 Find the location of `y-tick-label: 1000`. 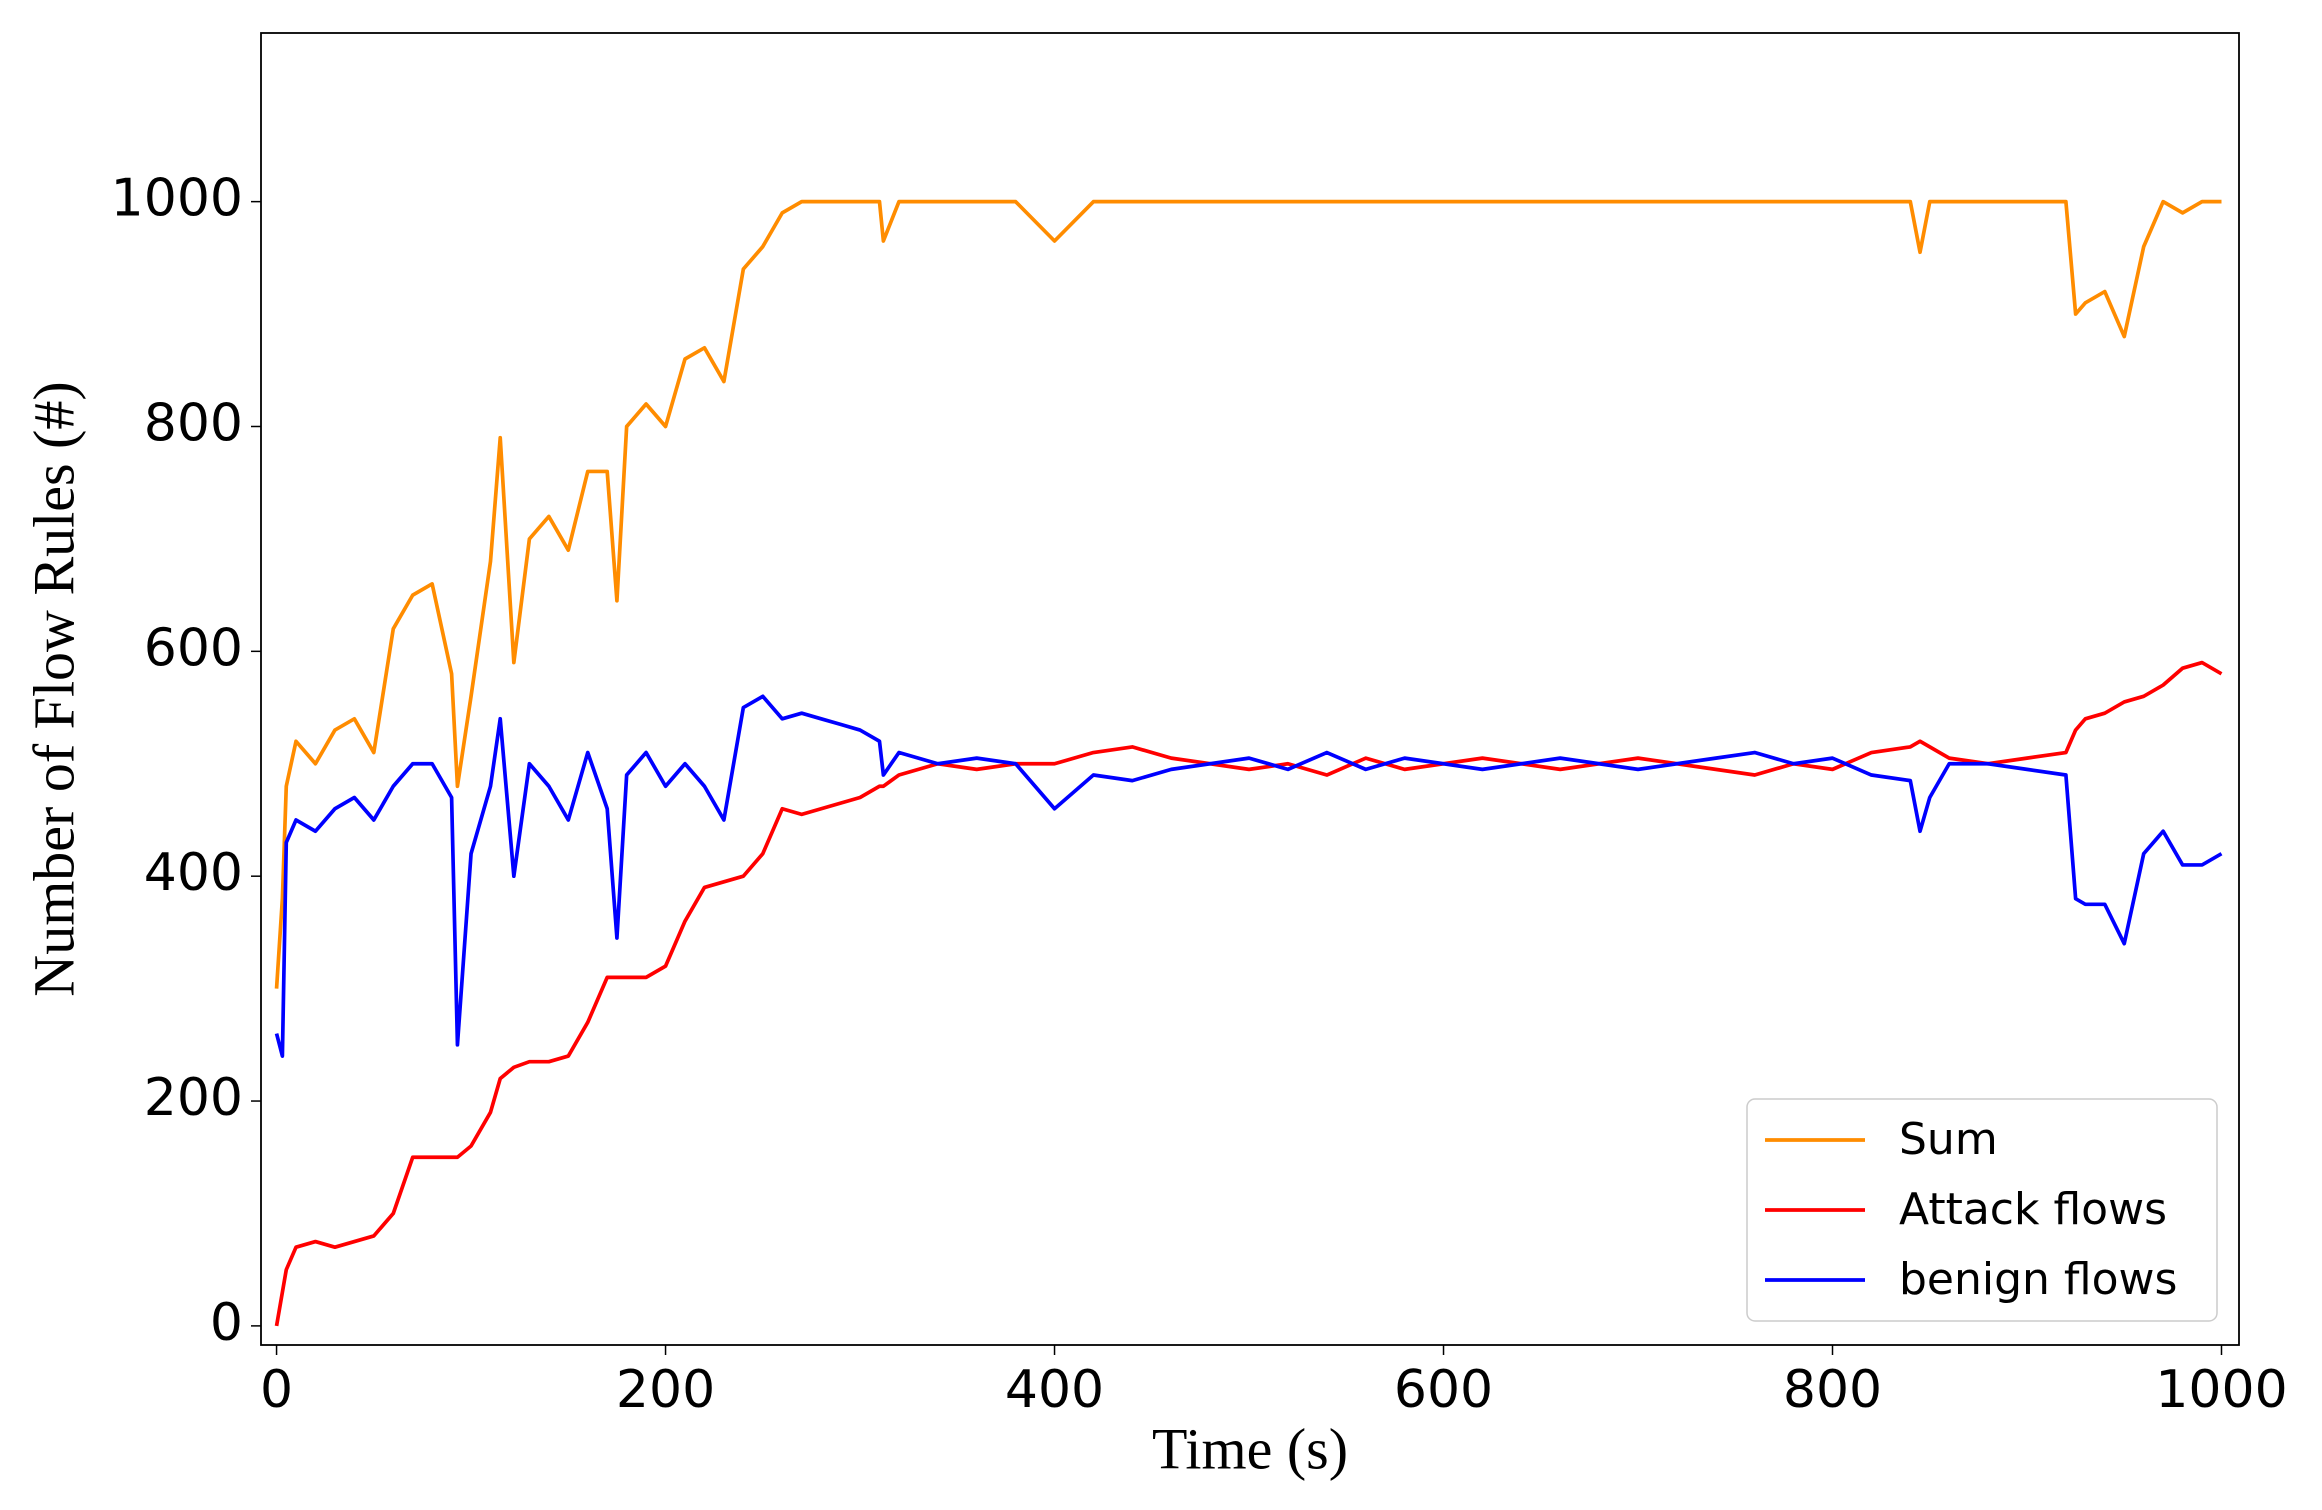

y-tick-label: 1000 is located at coordinates (177, 199).